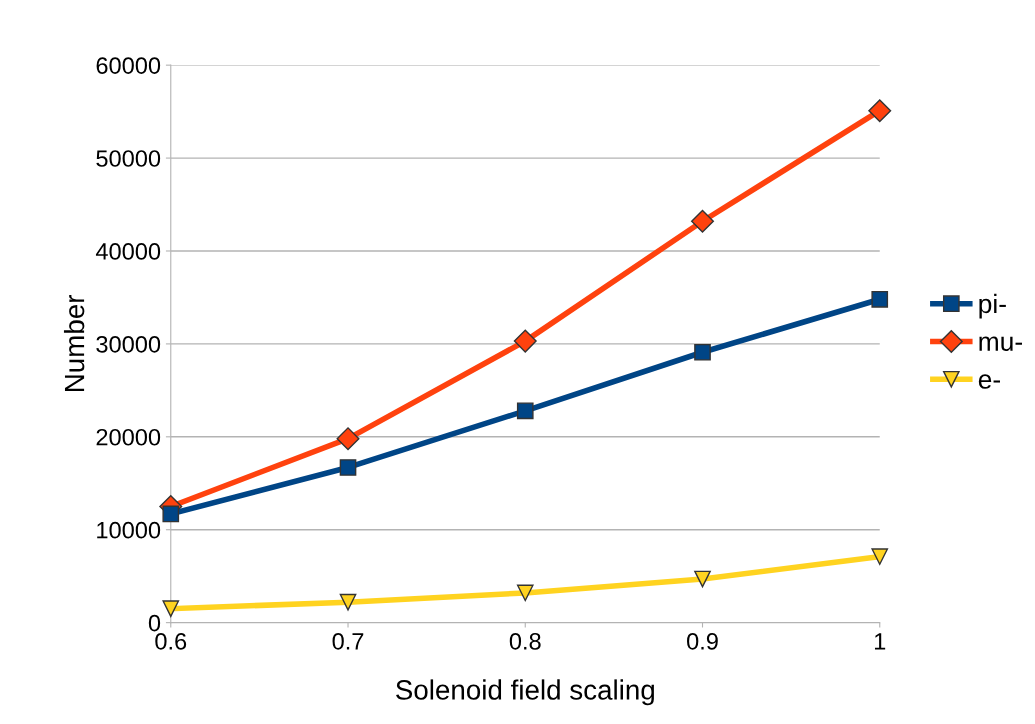 The width and height of the screenshot is (1035, 724). What do you see at coordinates (989, 381) in the screenshot?
I see `legend-label: e-` at bounding box center [989, 381].